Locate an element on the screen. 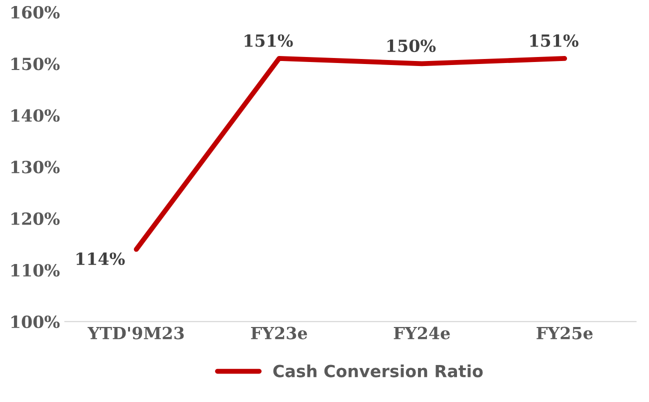 This screenshot has height=402, width=649. y-tick-label: 120% is located at coordinates (35, 218).